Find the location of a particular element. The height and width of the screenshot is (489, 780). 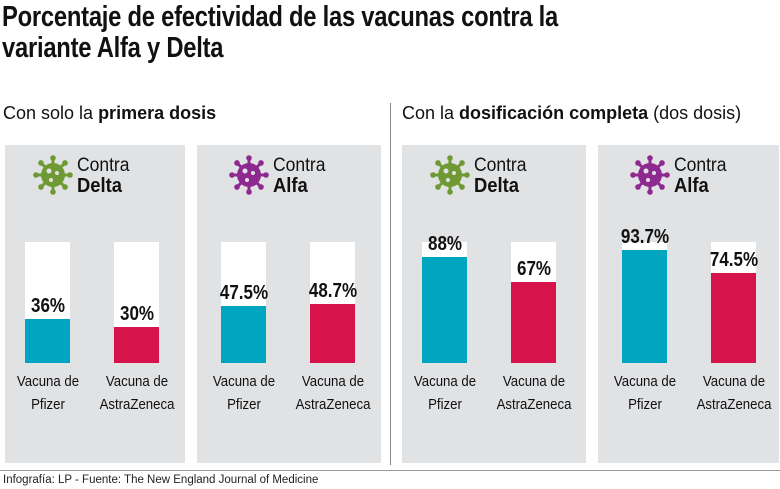

data-label: 36% is located at coordinates (48, 306).